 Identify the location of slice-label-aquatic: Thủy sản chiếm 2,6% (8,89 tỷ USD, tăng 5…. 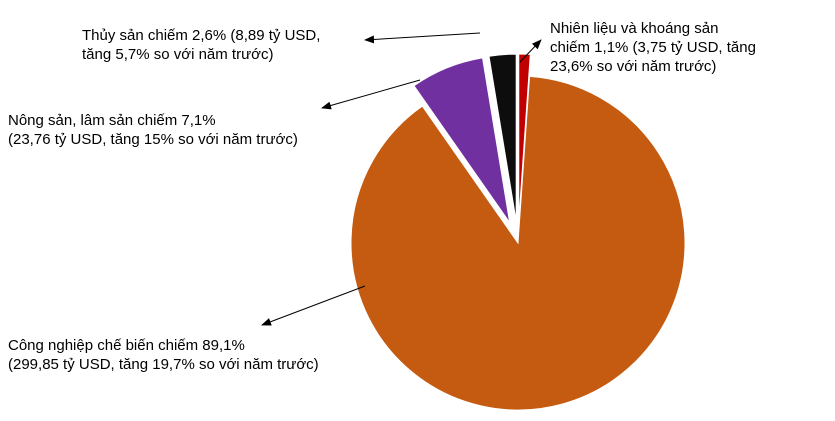
(201, 45).